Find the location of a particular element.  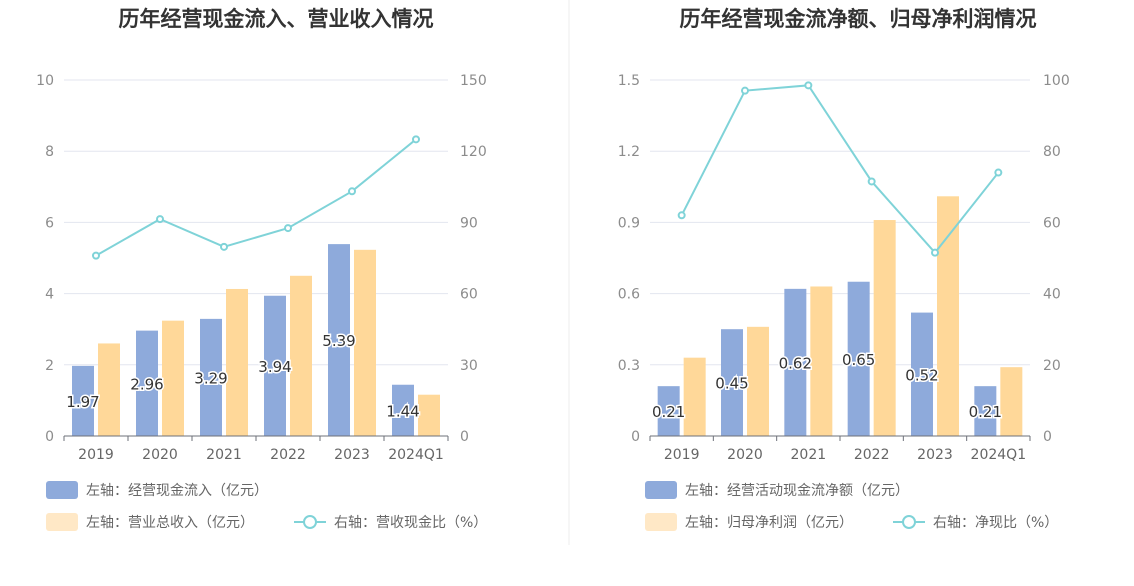

bar-value-label: 5.39 is located at coordinates (338, 341).